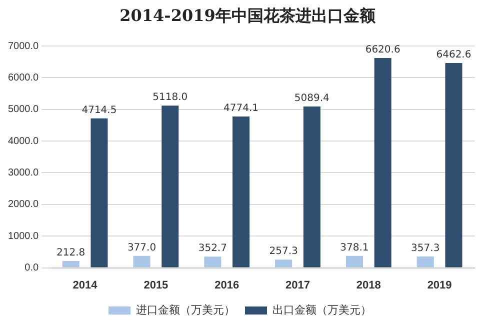  What do you see at coordinates (24, 204) in the screenshot?
I see `y-tick-label: 2000.0` at bounding box center [24, 204].